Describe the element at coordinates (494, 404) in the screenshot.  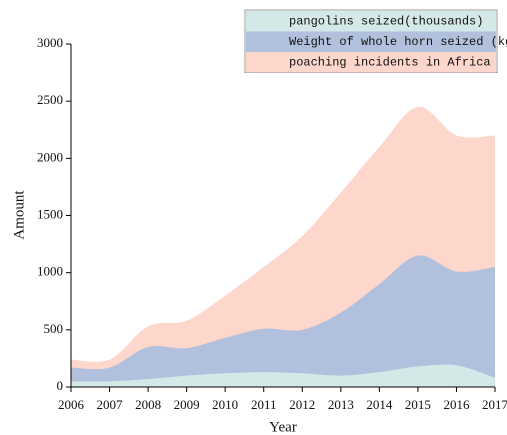
I see `x-tick-label: 2017` at that location.